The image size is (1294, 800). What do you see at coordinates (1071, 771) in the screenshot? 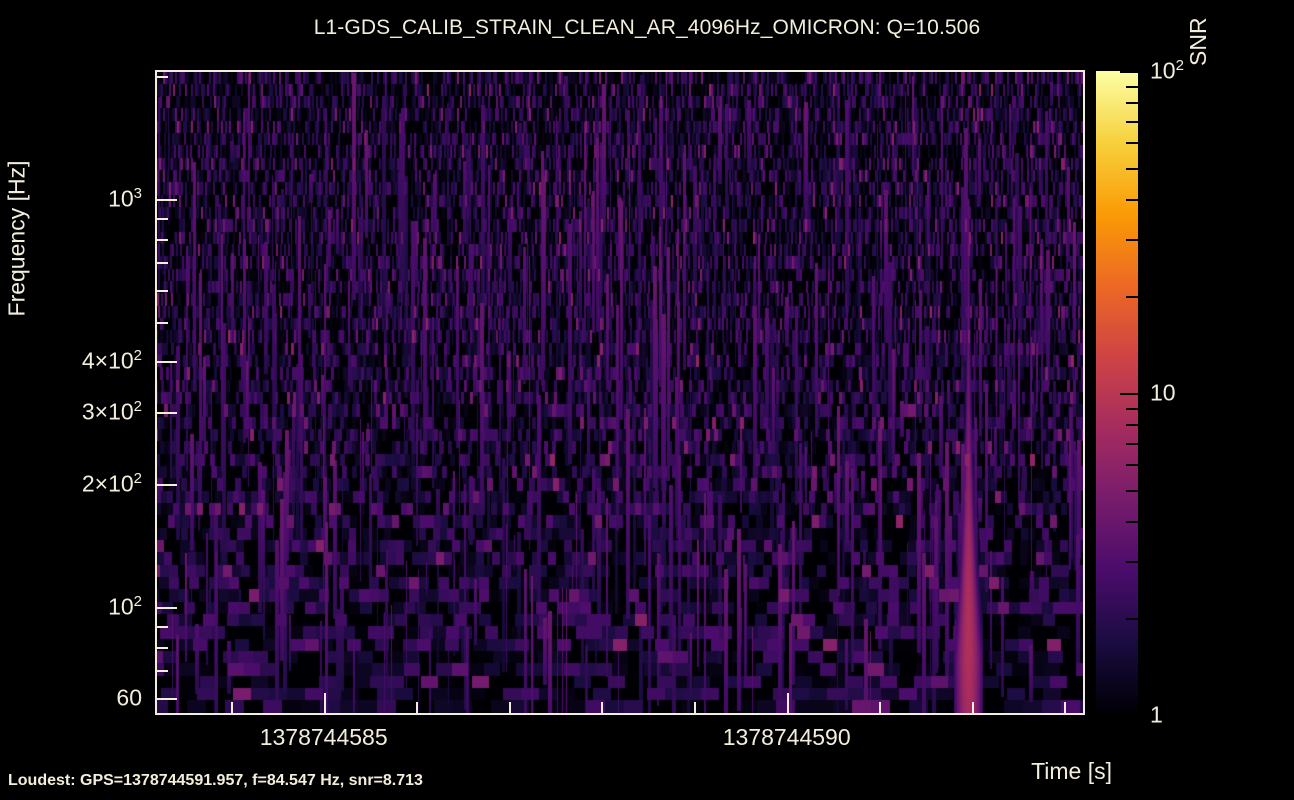
I see `x-axis-title: Time [s]` at bounding box center [1071, 771].